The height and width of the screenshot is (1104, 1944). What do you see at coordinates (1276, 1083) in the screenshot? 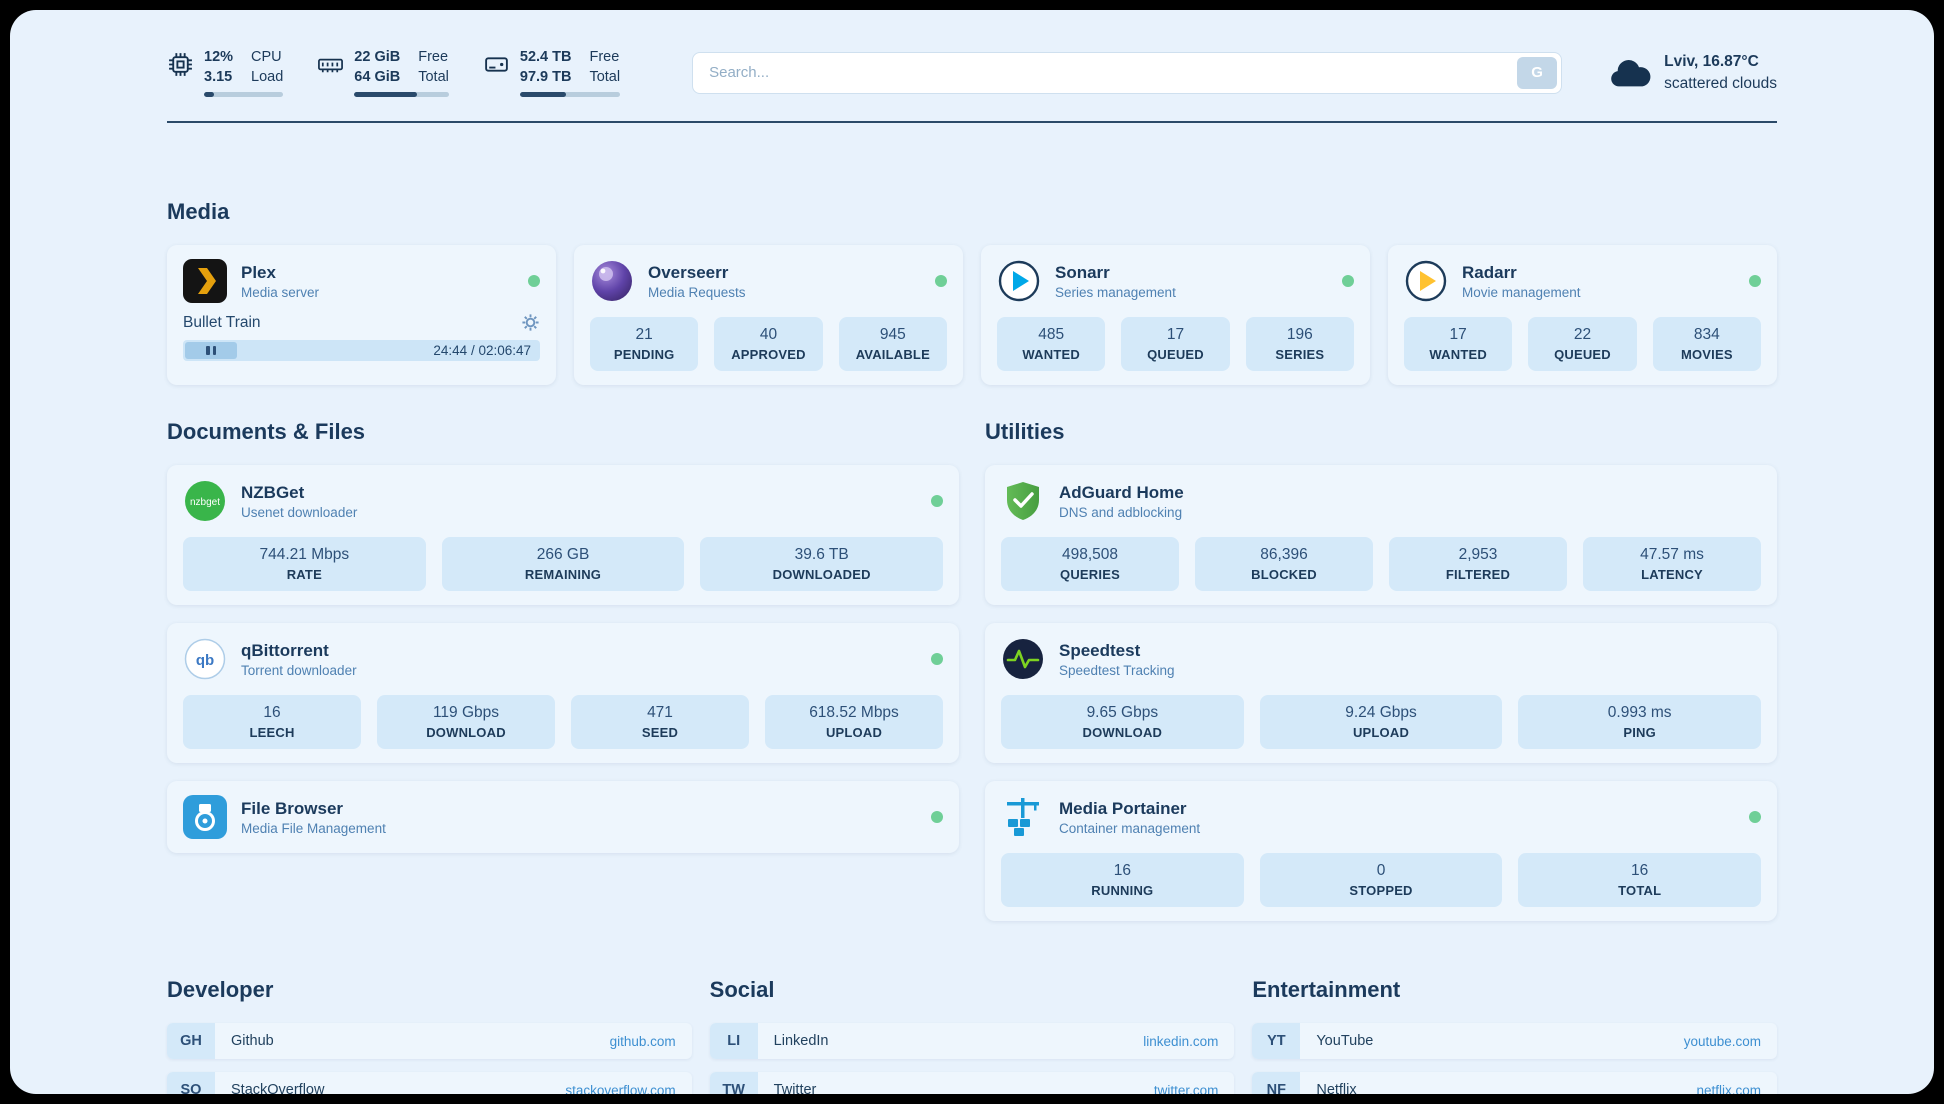
I see `bookmark-abbr-badge: NF` at bounding box center [1276, 1083].